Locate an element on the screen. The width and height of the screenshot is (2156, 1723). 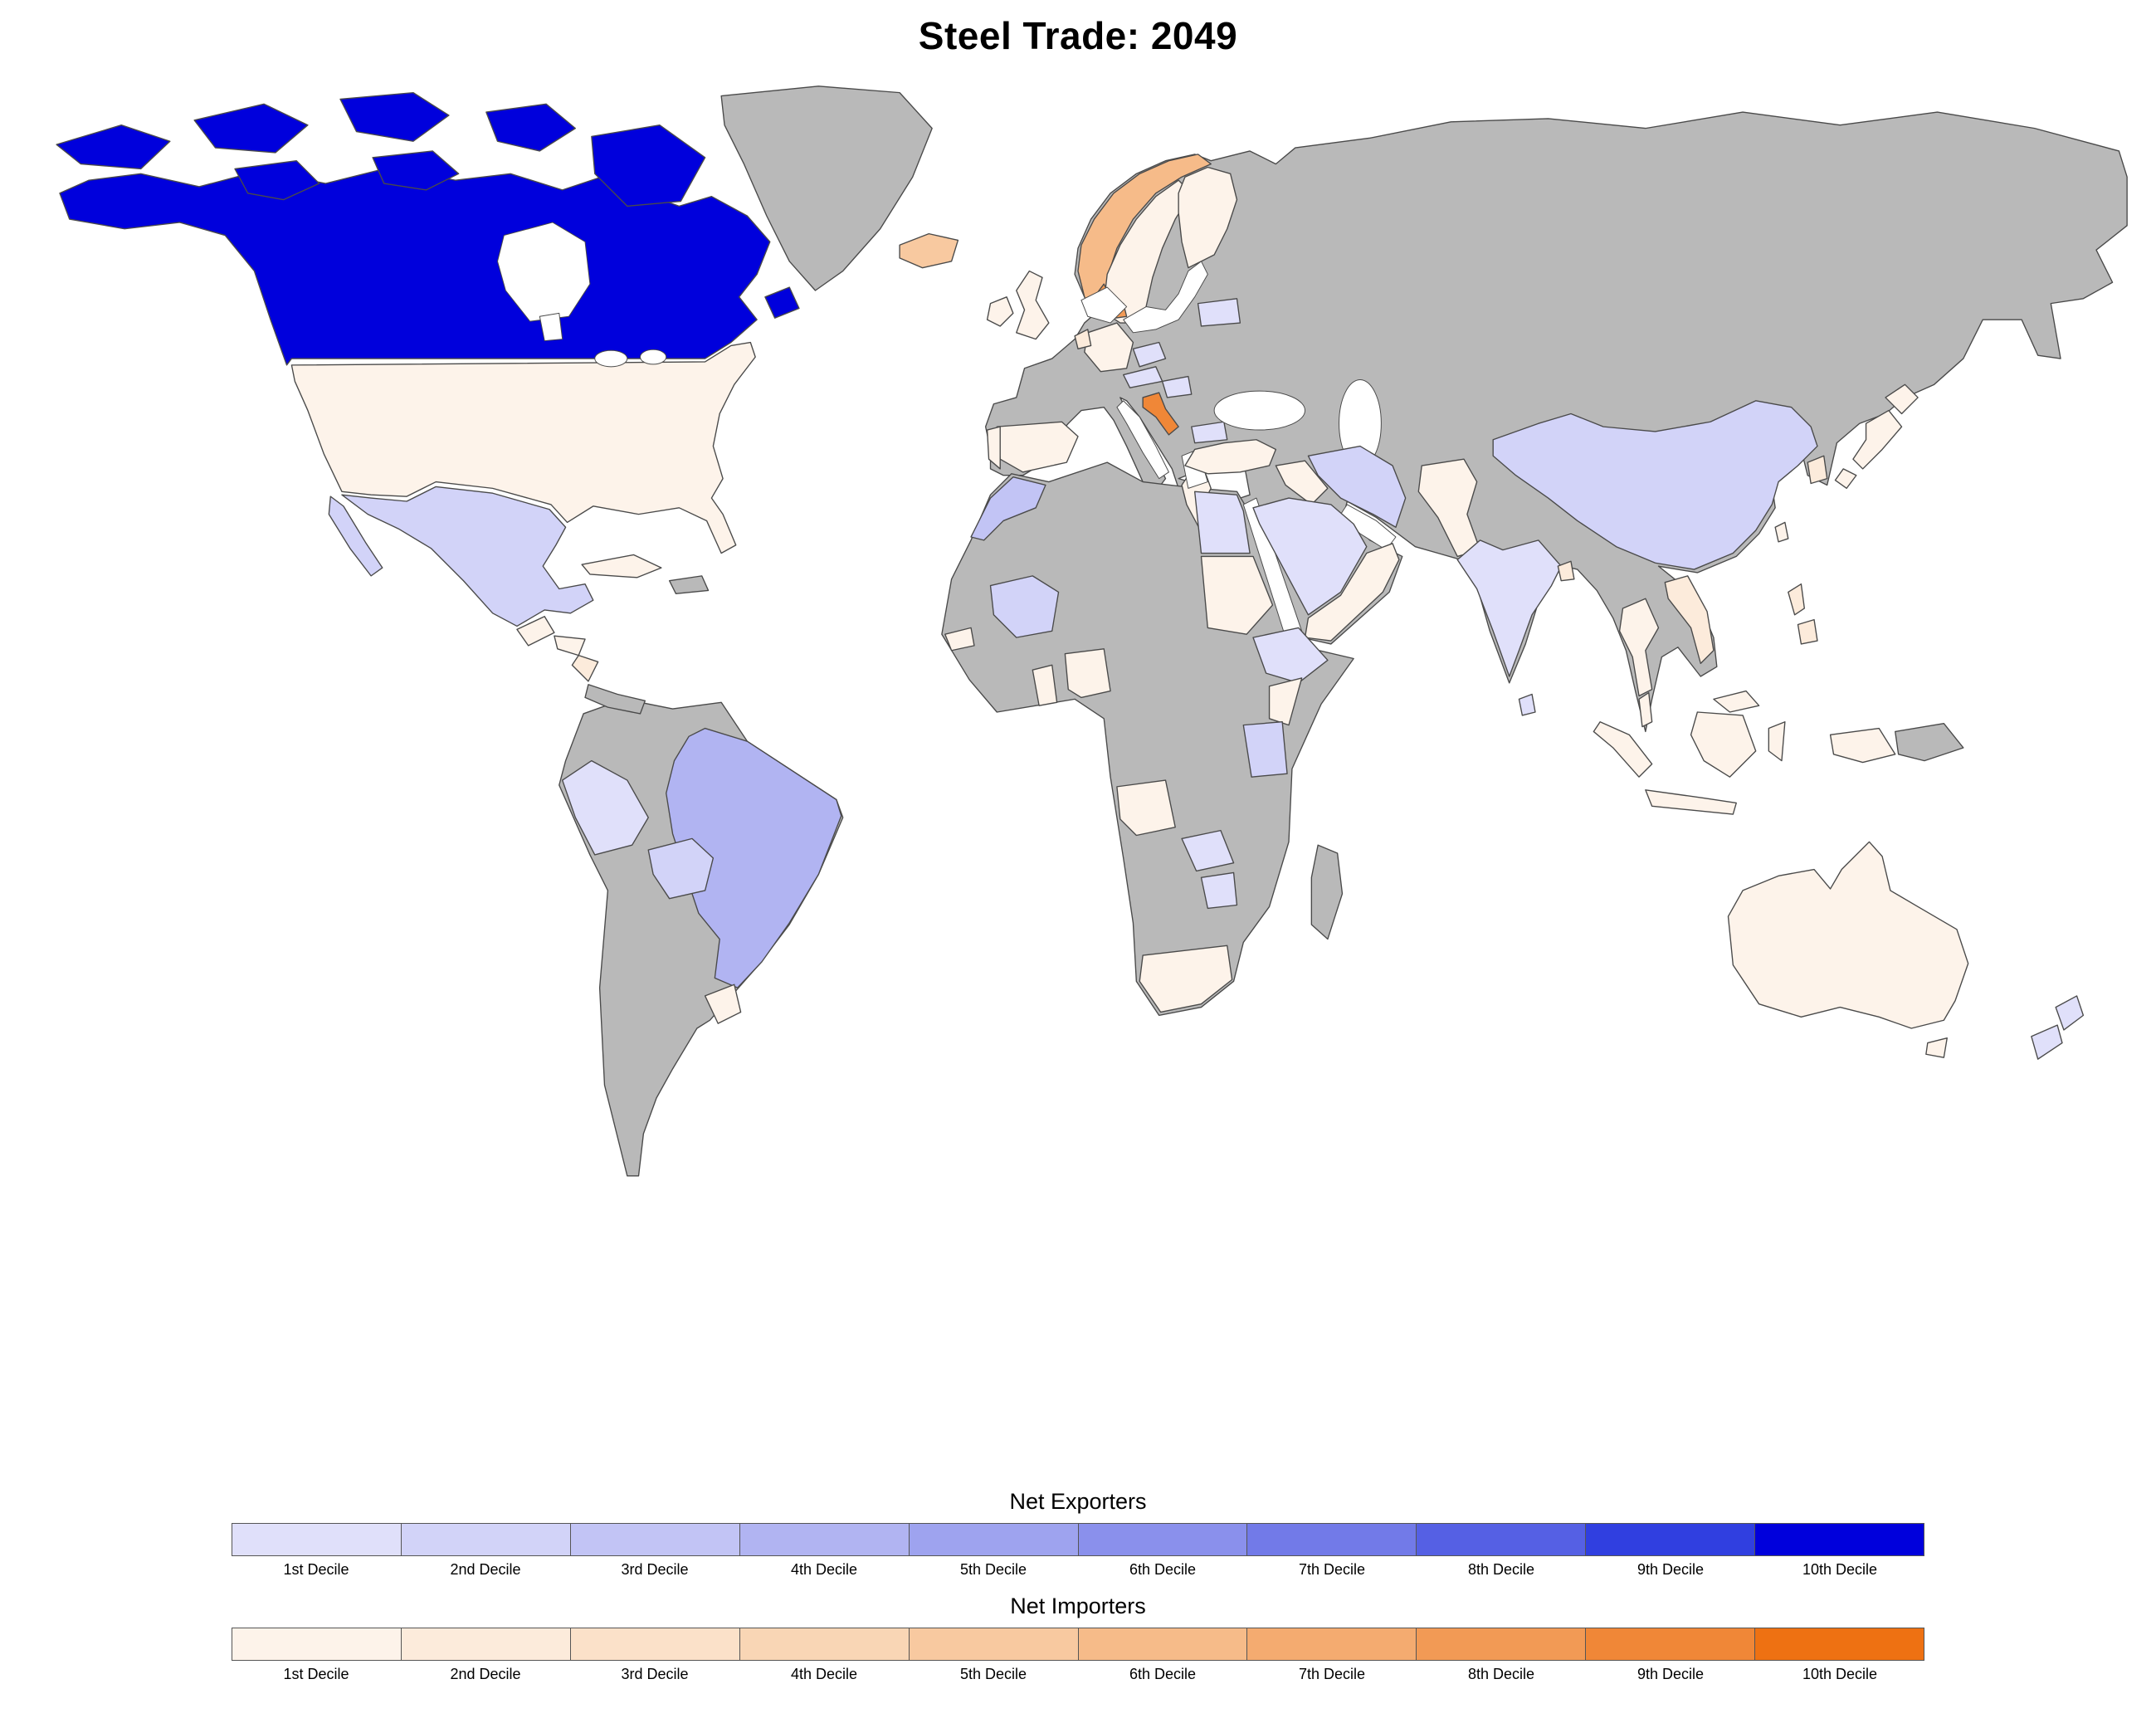
legend-importers-colorbar is located at coordinates (1078, 1644).